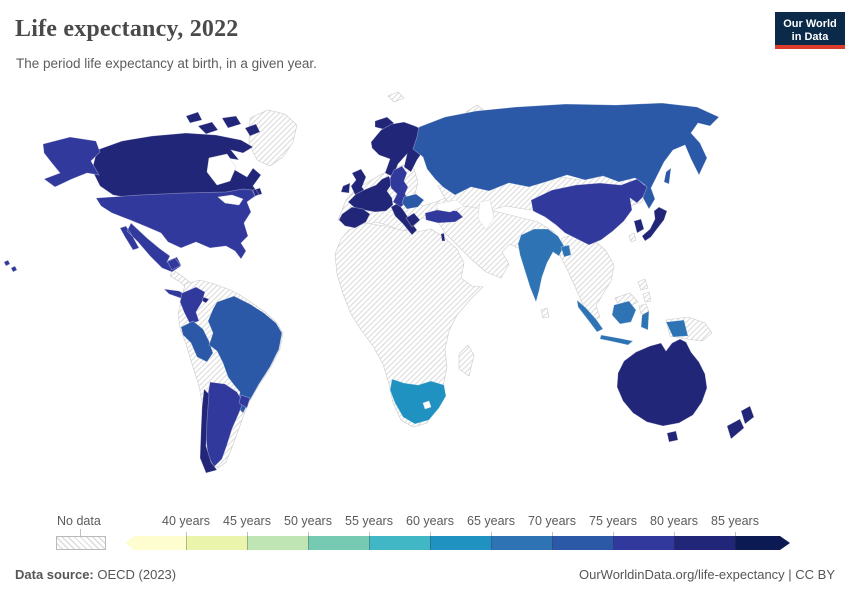  What do you see at coordinates (186, 521) in the screenshot?
I see `legend-tick-label: 40 years` at bounding box center [186, 521].